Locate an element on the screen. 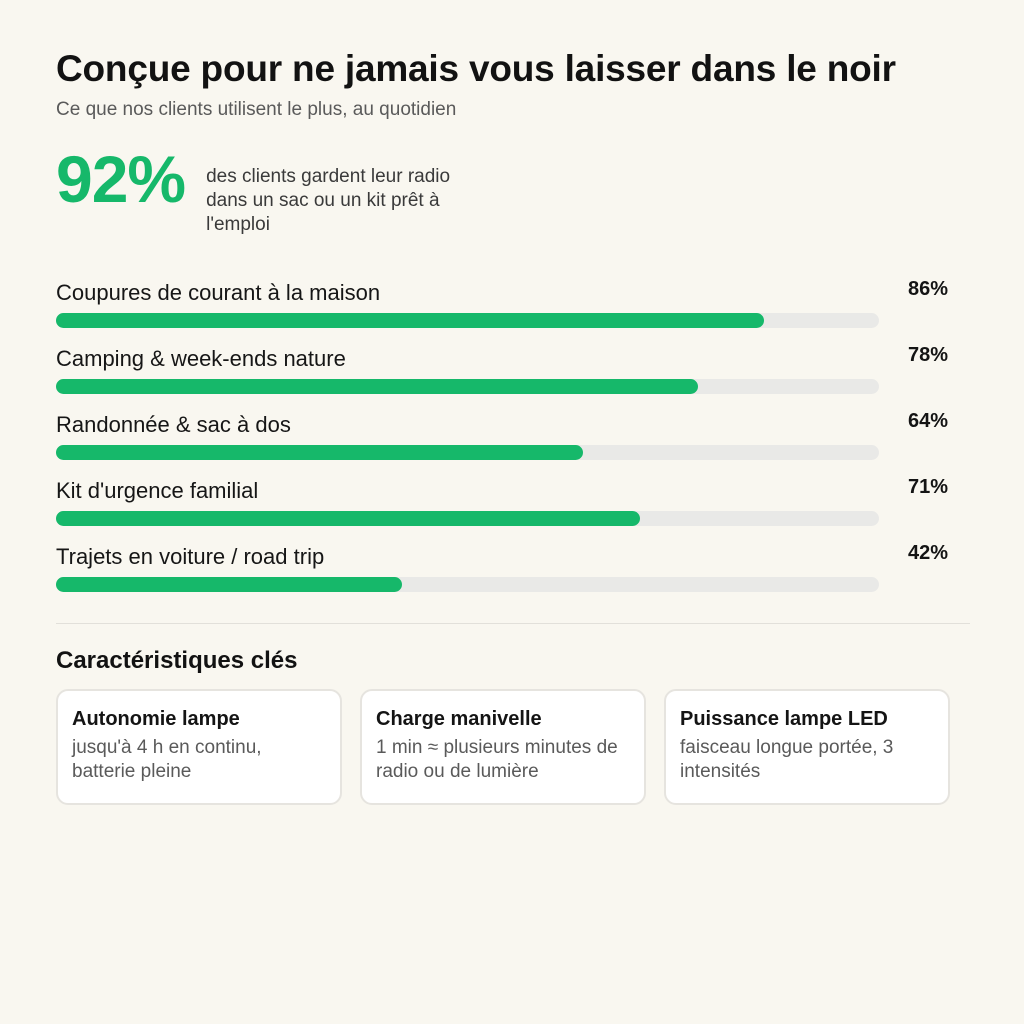 This screenshot has height=1024, width=1024. feature-card-text: jusqu'à 4 h en continu, batterie pleine is located at coordinates (167, 759).